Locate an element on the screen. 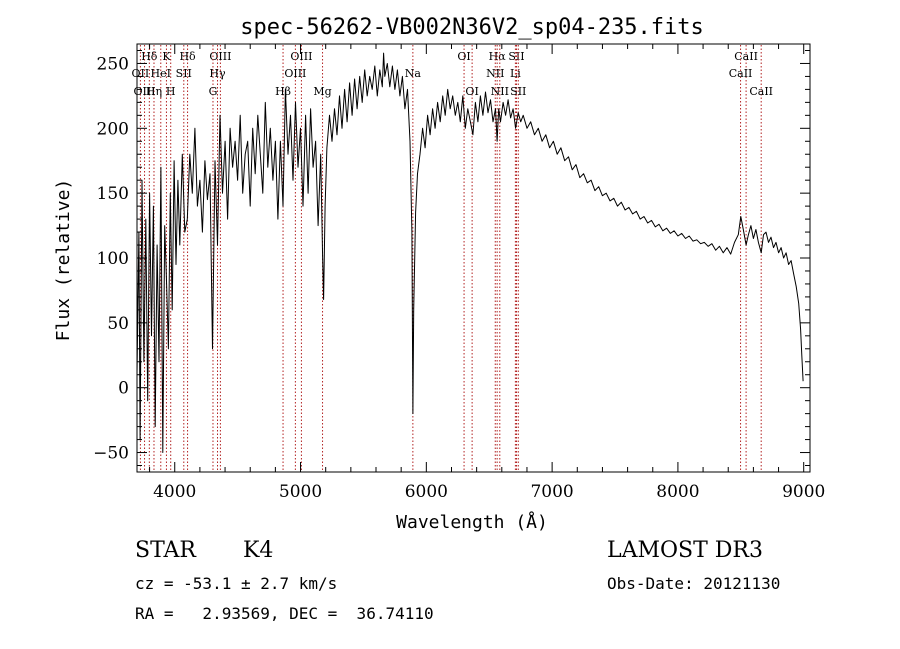 The width and height of the screenshot is (900, 649). marker-label: K is located at coordinates (166, 56).